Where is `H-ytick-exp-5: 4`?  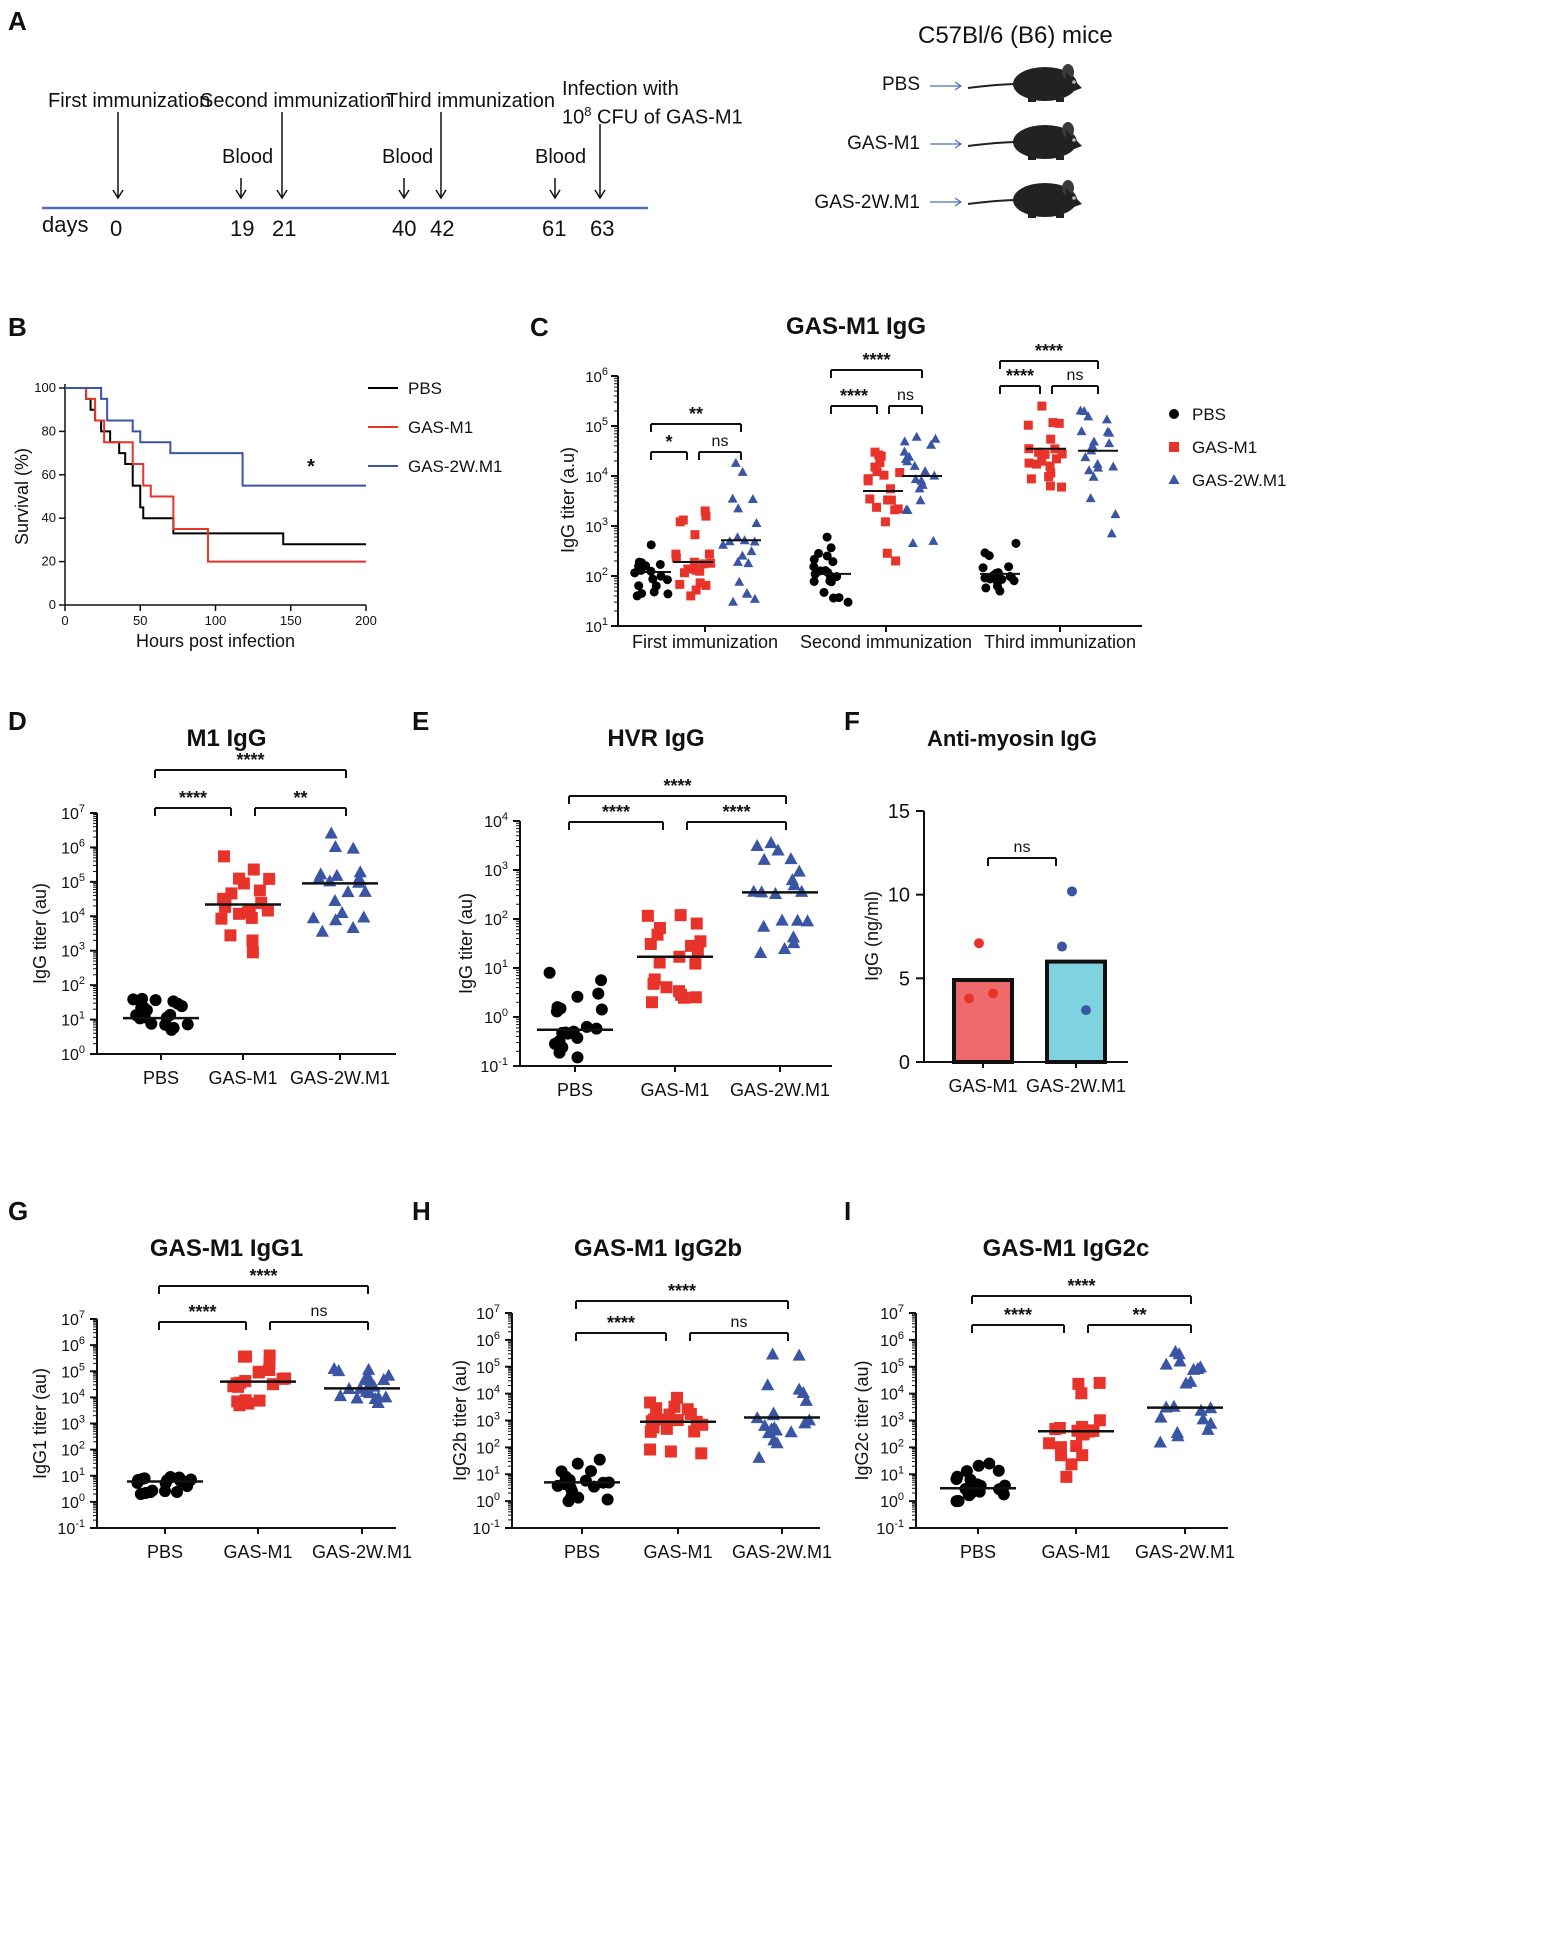
H-ytick-exp-5: 4 is located at coordinates (497, 1390).